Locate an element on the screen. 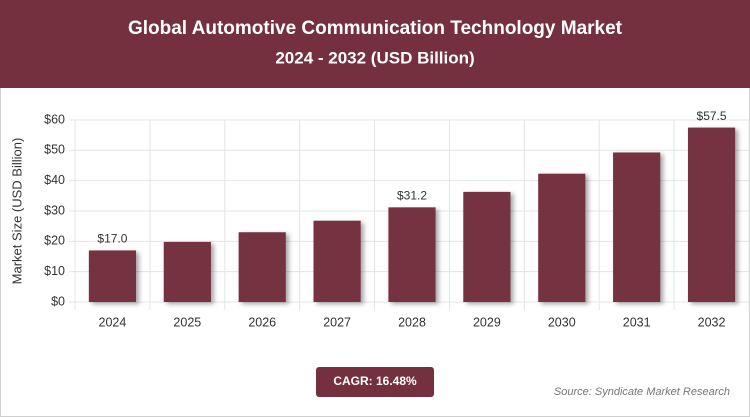 The height and width of the screenshot is (417, 750). y-tick-label: $10 is located at coordinates (54, 271).